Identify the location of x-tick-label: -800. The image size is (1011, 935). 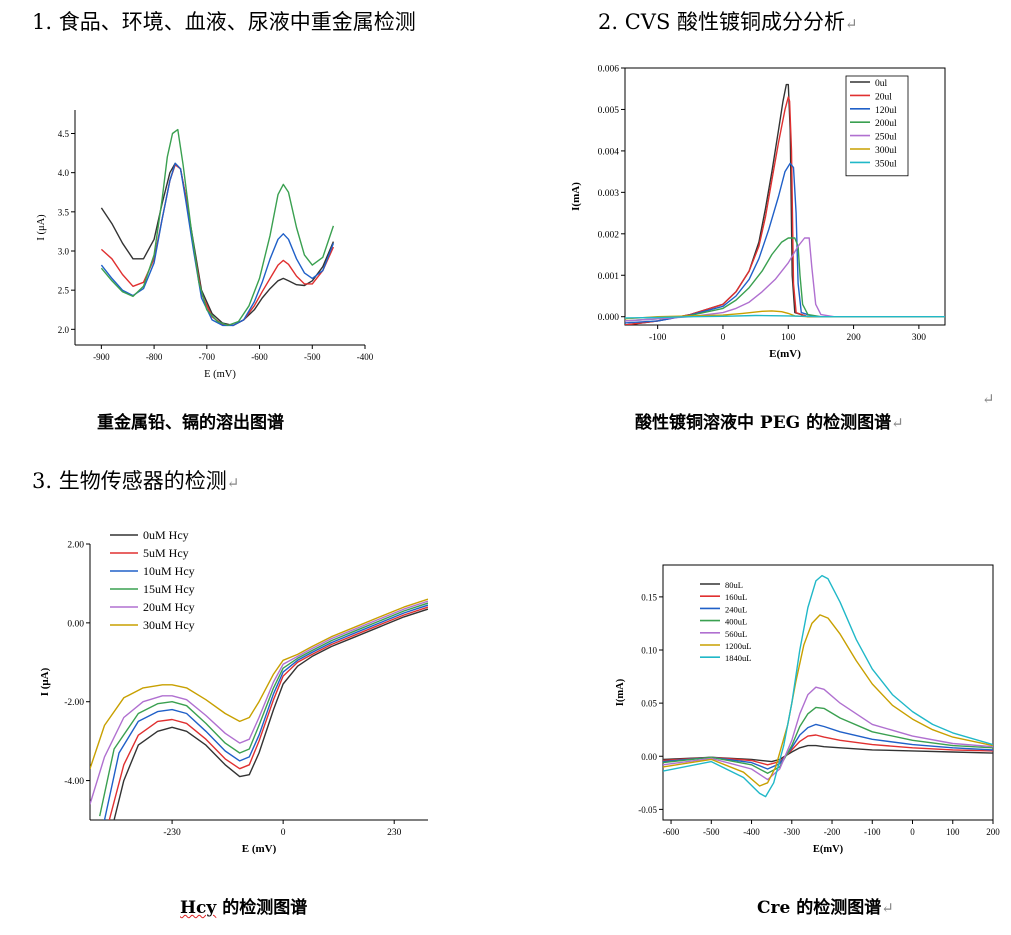
(154, 357).